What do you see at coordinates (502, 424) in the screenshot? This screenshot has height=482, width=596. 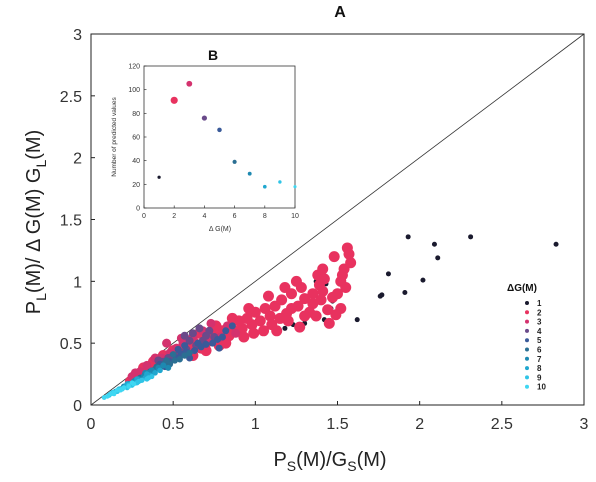 I see `panel-a-x-tick-label: 2.5` at bounding box center [502, 424].